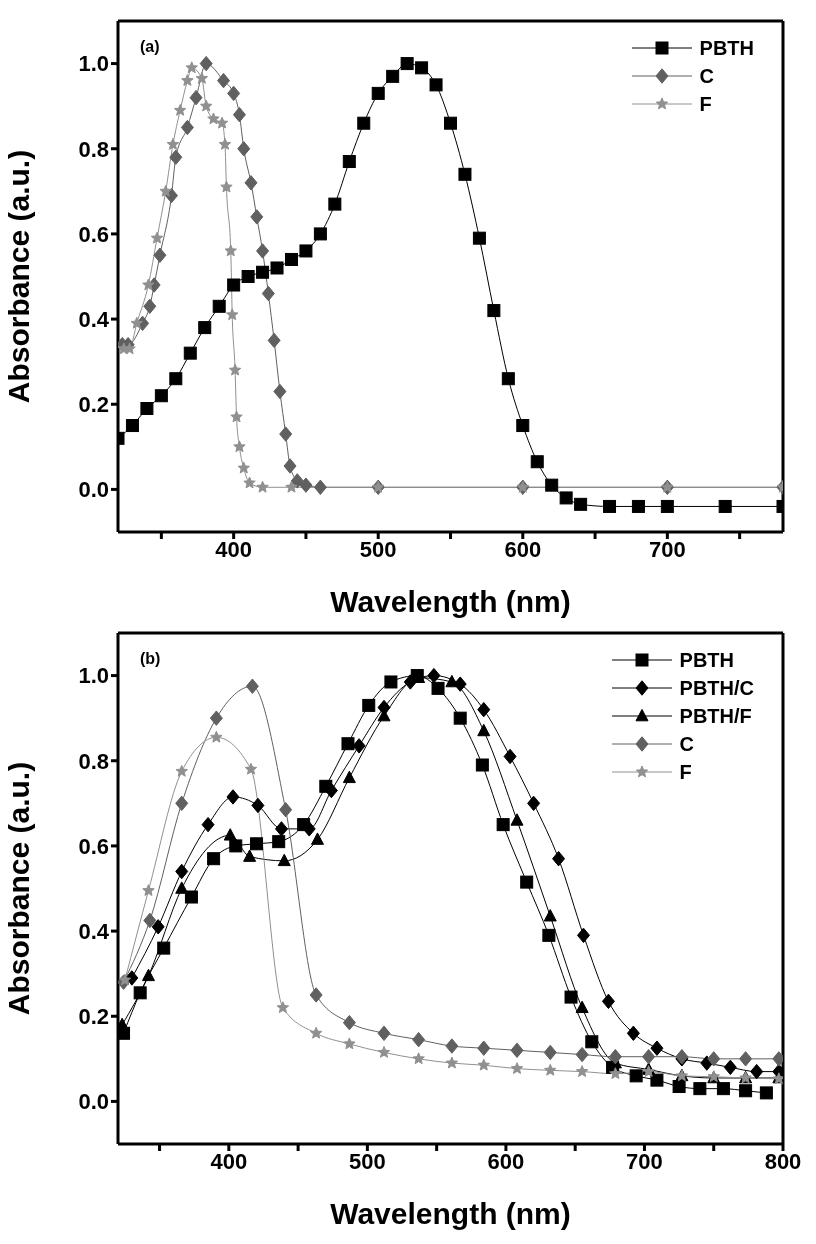  I want to click on x-tick-label: 800, so click(783, 1161).